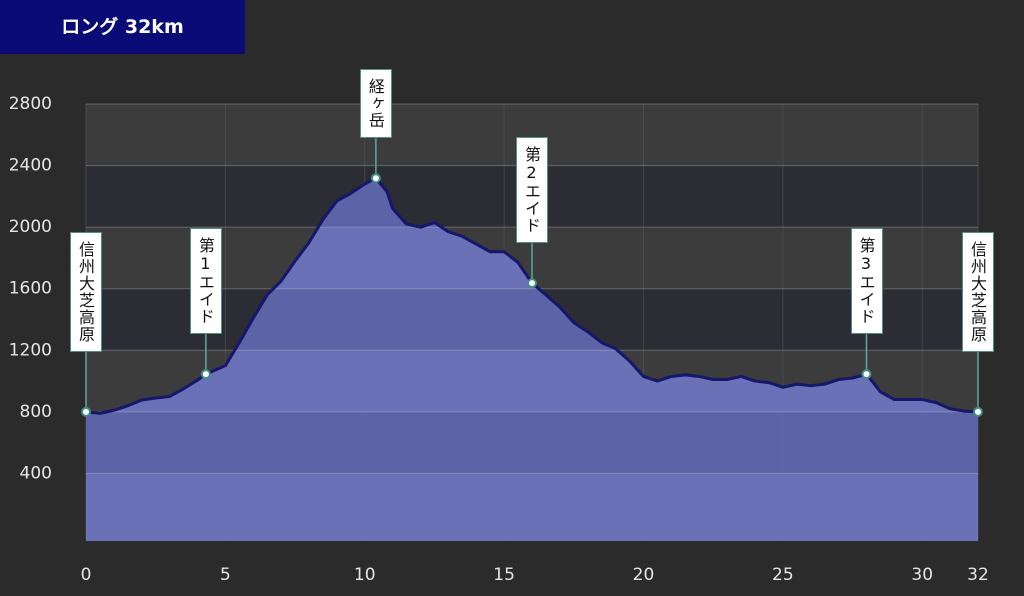 The width and height of the screenshot is (1024, 596). I want to click on y-tick-label: 1200, so click(30, 350).